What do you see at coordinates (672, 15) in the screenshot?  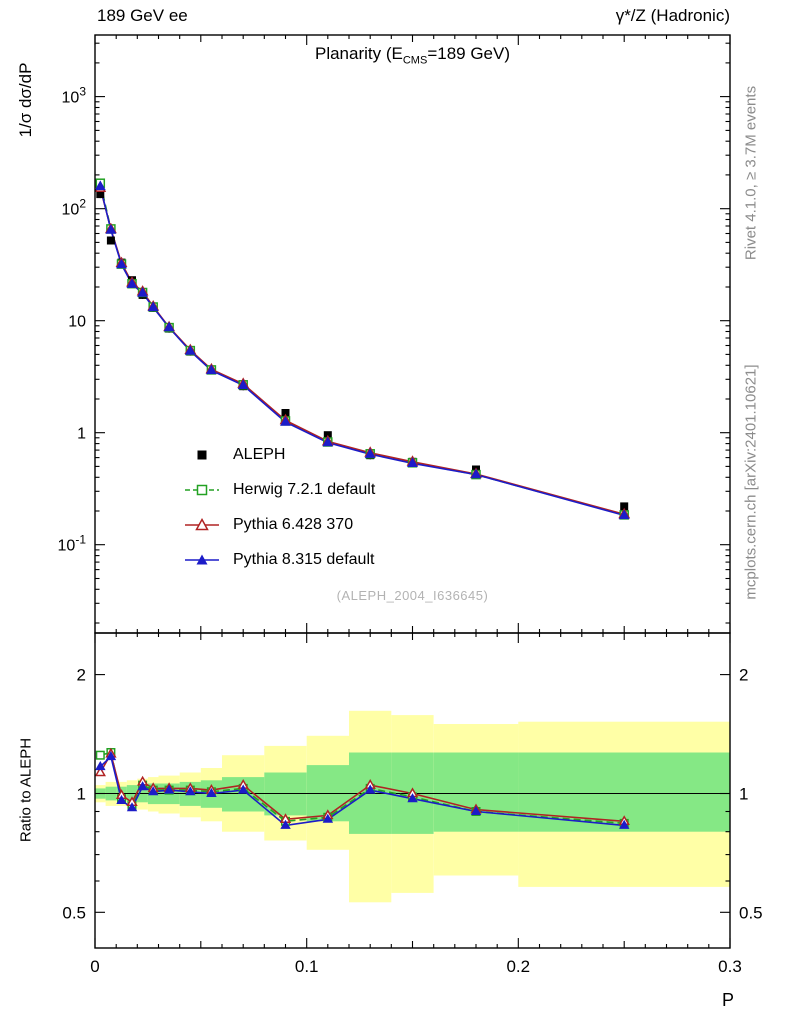 I see `process-label: γ*/Z (Hadronic)` at bounding box center [672, 15].